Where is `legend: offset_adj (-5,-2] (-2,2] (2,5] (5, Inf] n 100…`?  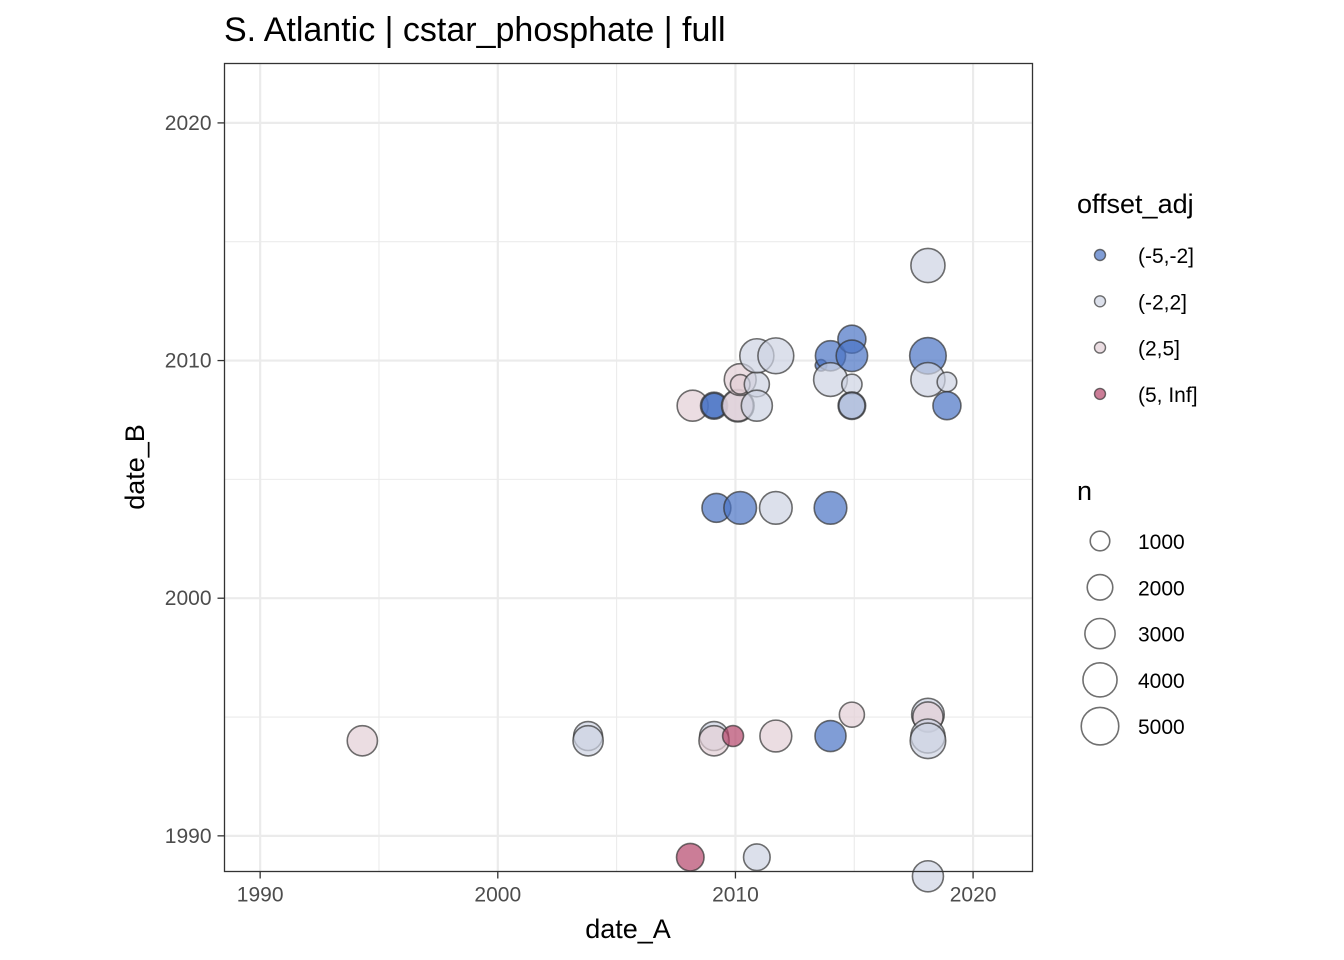
legend: offset_adj (-5,-2] (-2,2] (2,5] (5, Inf] n 100… is located at coordinates (1137, 467).